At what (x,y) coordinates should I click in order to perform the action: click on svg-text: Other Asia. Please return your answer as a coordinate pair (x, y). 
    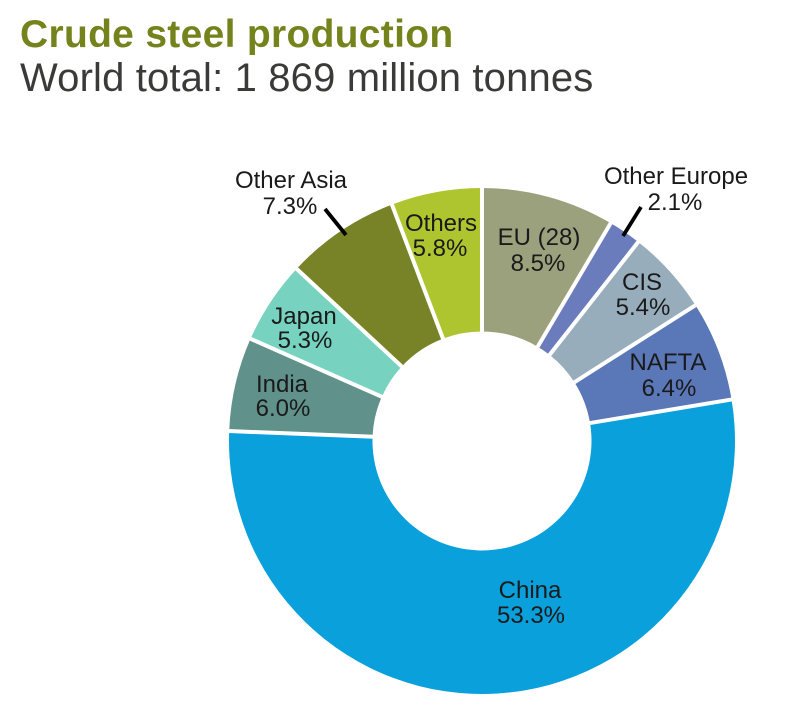
    Looking at the image, I should click on (291, 180).